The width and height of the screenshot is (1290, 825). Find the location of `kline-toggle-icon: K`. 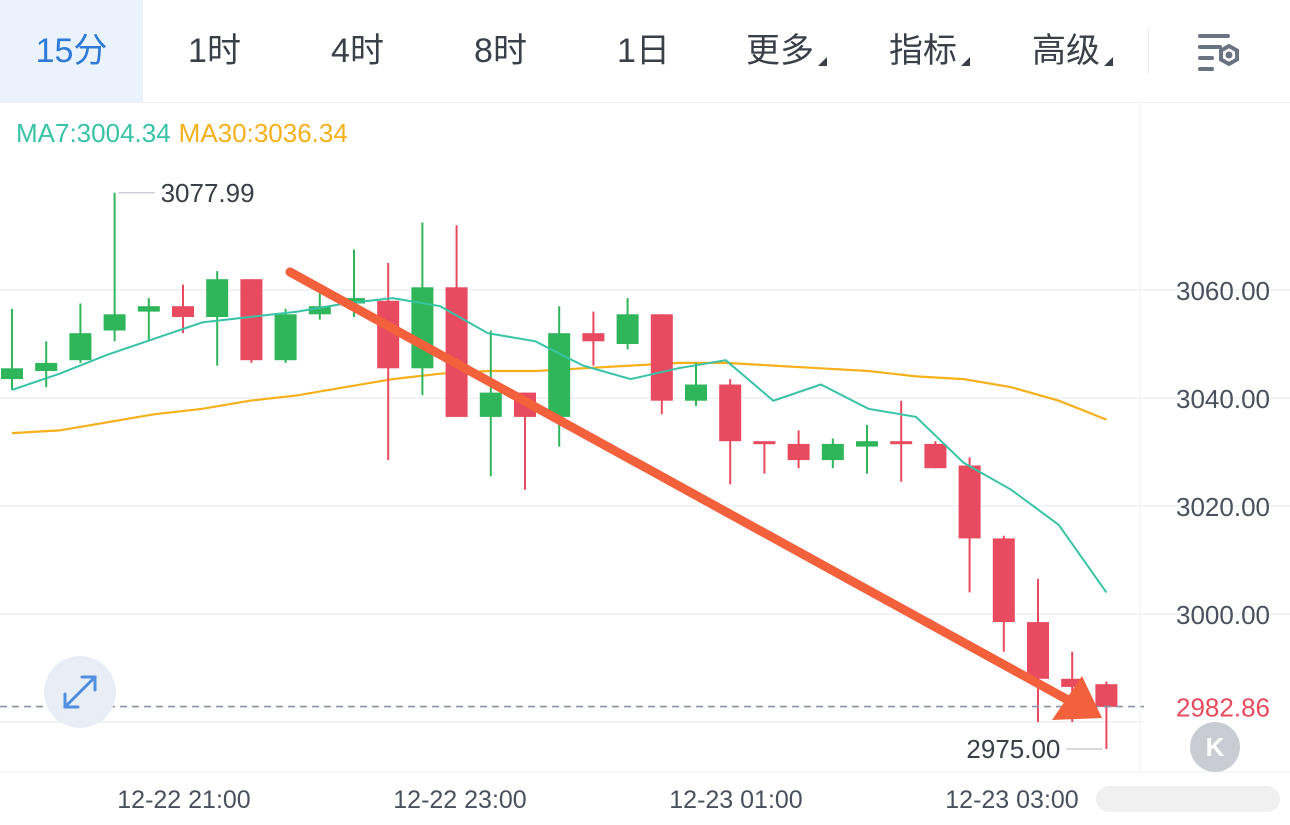

kline-toggle-icon: K is located at coordinates (1215, 747).